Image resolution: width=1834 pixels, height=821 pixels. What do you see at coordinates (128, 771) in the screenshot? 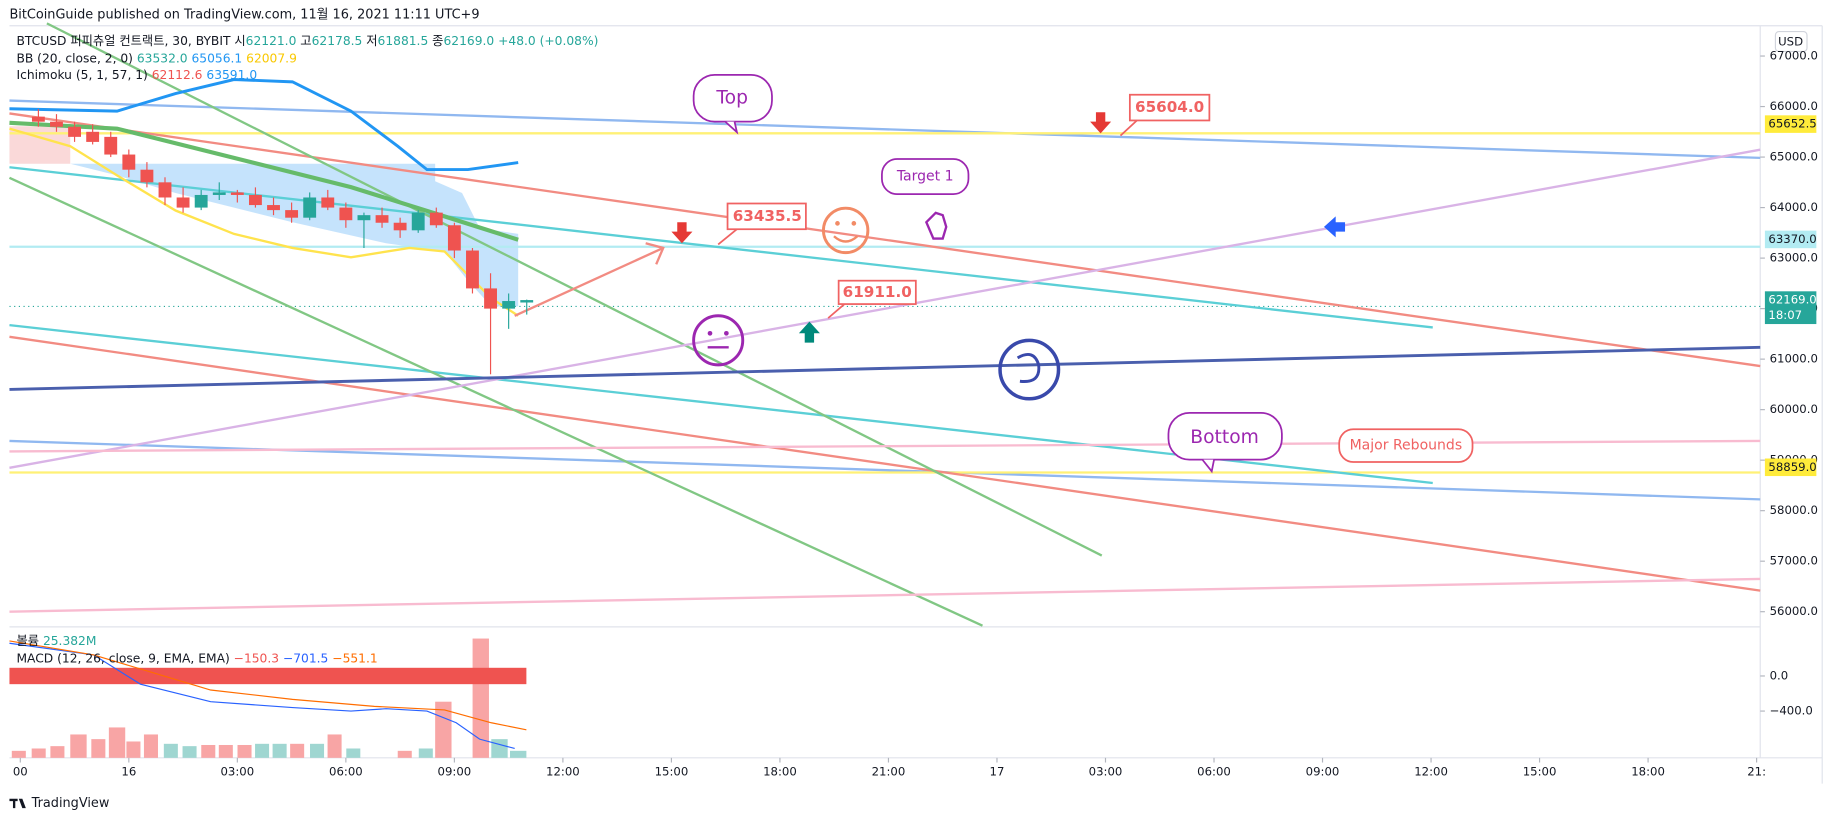
I see `x-tick-label: 16` at bounding box center [128, 771].